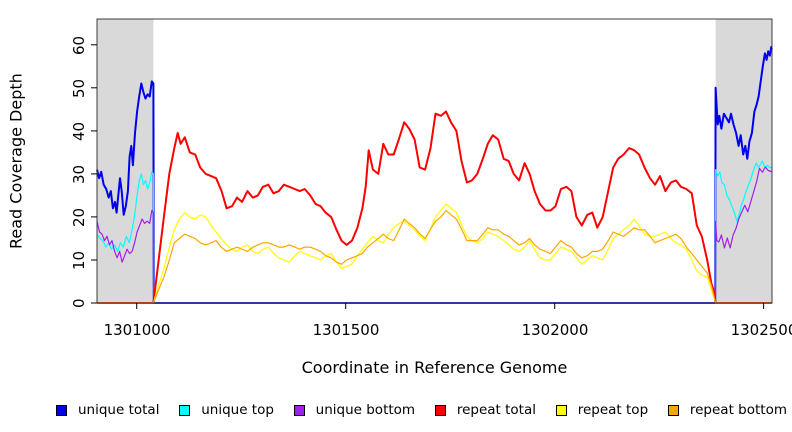 The width and height of the screenshot is (792, 432). I want to click on legend-item: unique top, so click(226, 410).